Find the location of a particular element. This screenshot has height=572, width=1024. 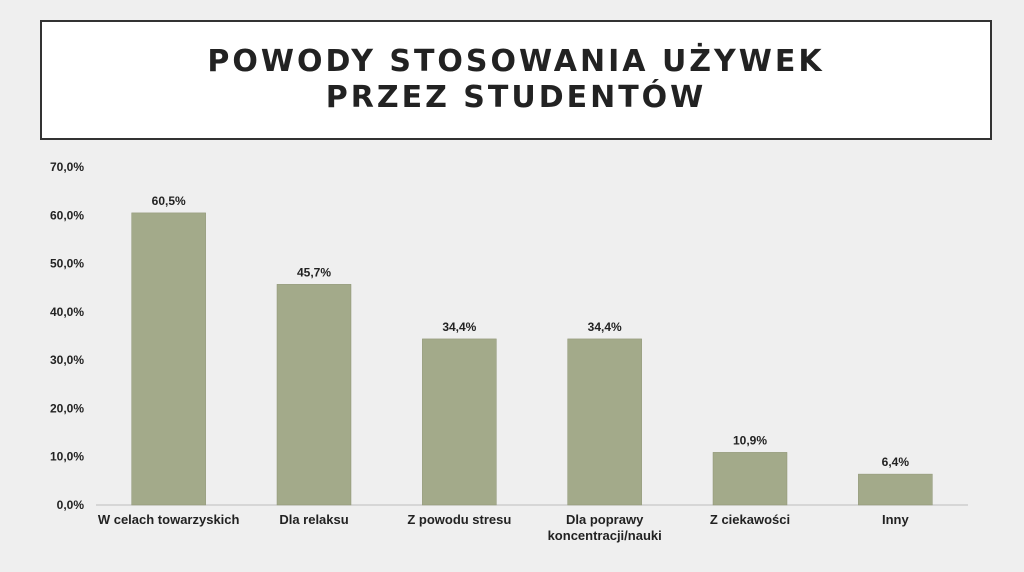

data-label: 45,7% is located at coordinates (314, 272).